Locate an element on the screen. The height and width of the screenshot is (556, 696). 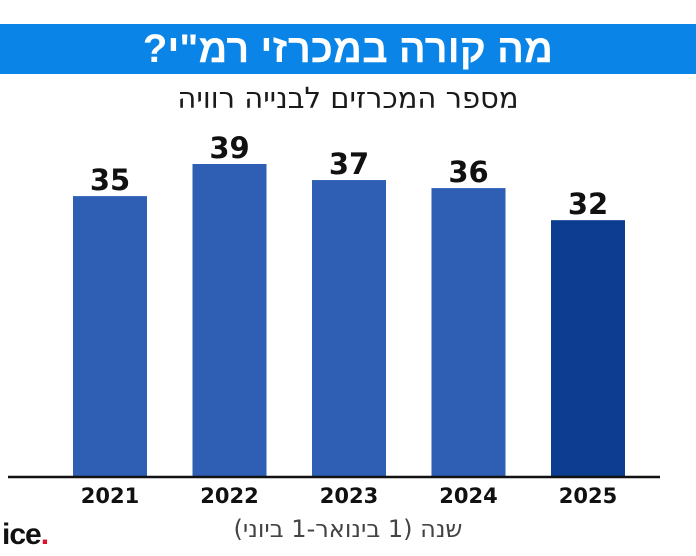
chart-subtitle: מספר המכרזים לבנייה רוויה is located at coordinates (348, 98).